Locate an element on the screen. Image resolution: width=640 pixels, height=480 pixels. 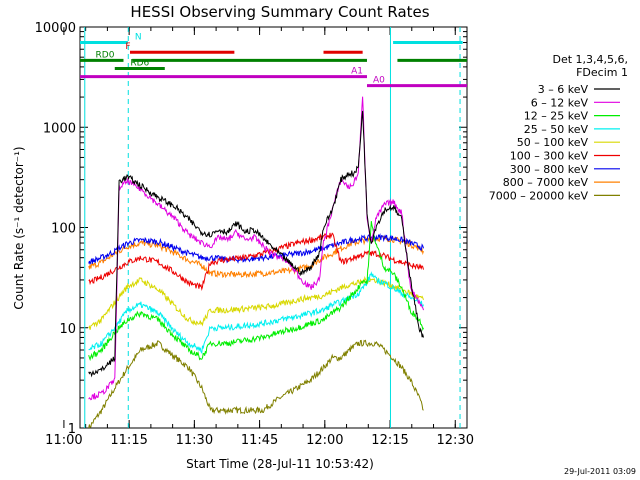
legend-entry-label: 50 – 100 keV is located at coordinates (553, 142).